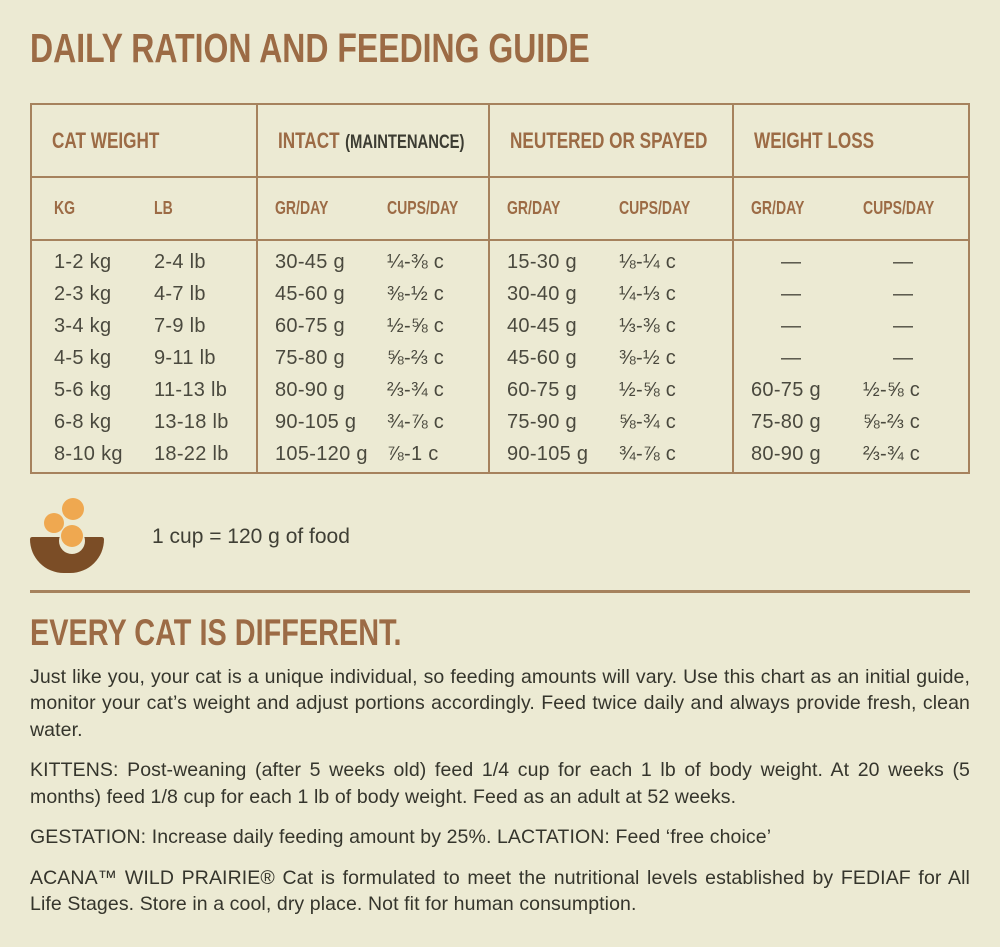 Image resolution: width=1000 pixels, height=947 pixels. What do you see at coordinates (251, 537) in the screenshot?
I see `cup-note-text: 1 cup = 120 g of food` at bounding box center [251, 537].